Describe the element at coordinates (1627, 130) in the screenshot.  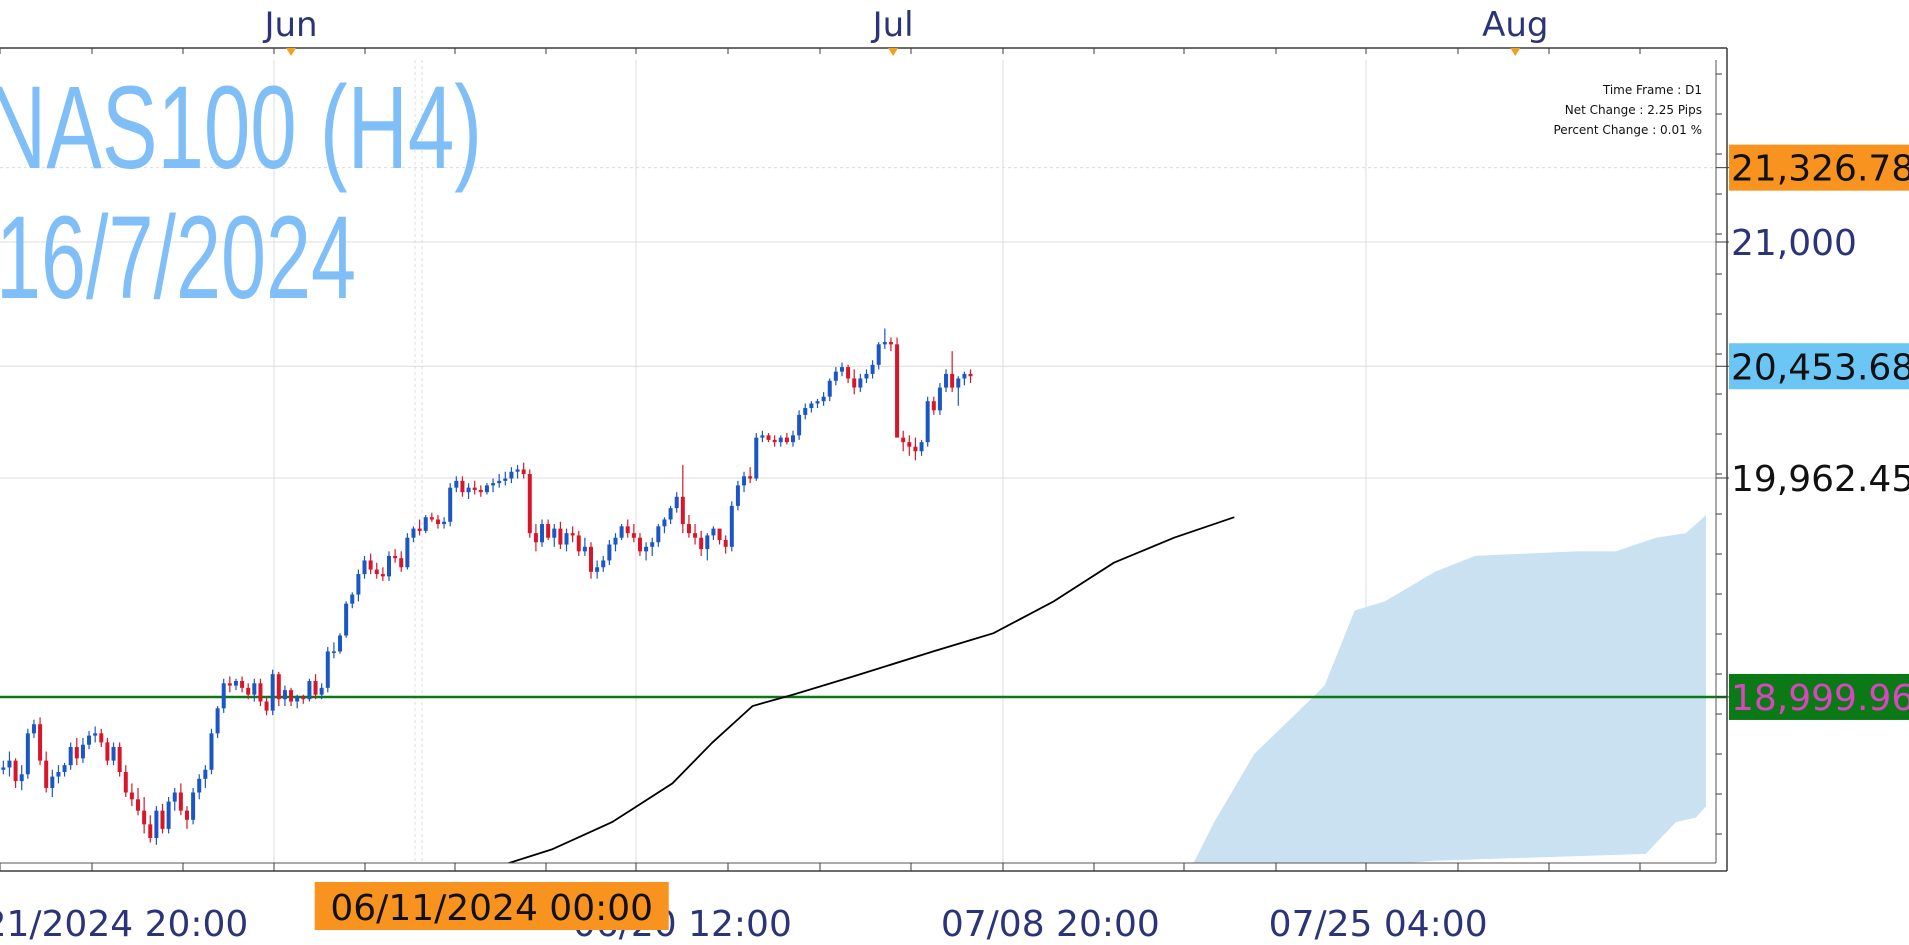
I see `info-percent-change: Percent Change : 0.01 %` at that location.